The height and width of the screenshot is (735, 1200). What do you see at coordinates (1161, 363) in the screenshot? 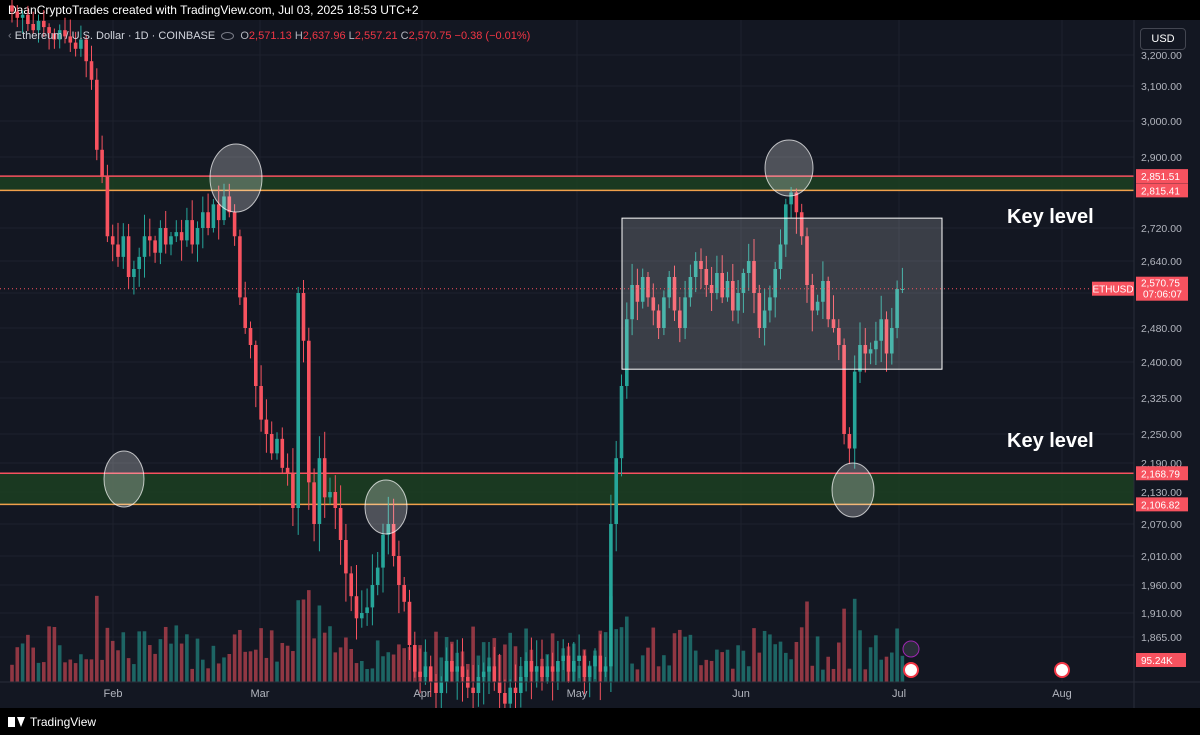
I see `price-tick-label: 2,400.00` at bounding box center [1161, 363].